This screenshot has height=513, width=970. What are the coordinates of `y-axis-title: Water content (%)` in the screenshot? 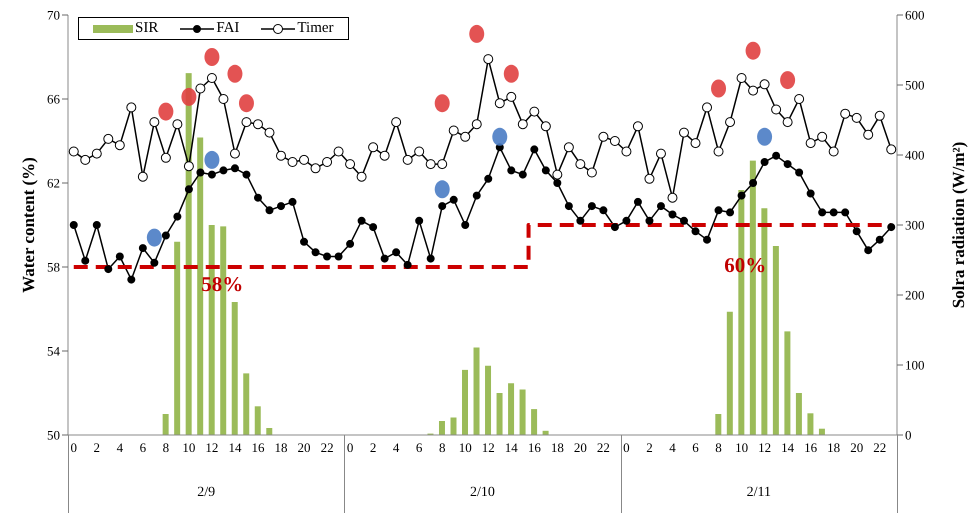 It's located at (28, 225).